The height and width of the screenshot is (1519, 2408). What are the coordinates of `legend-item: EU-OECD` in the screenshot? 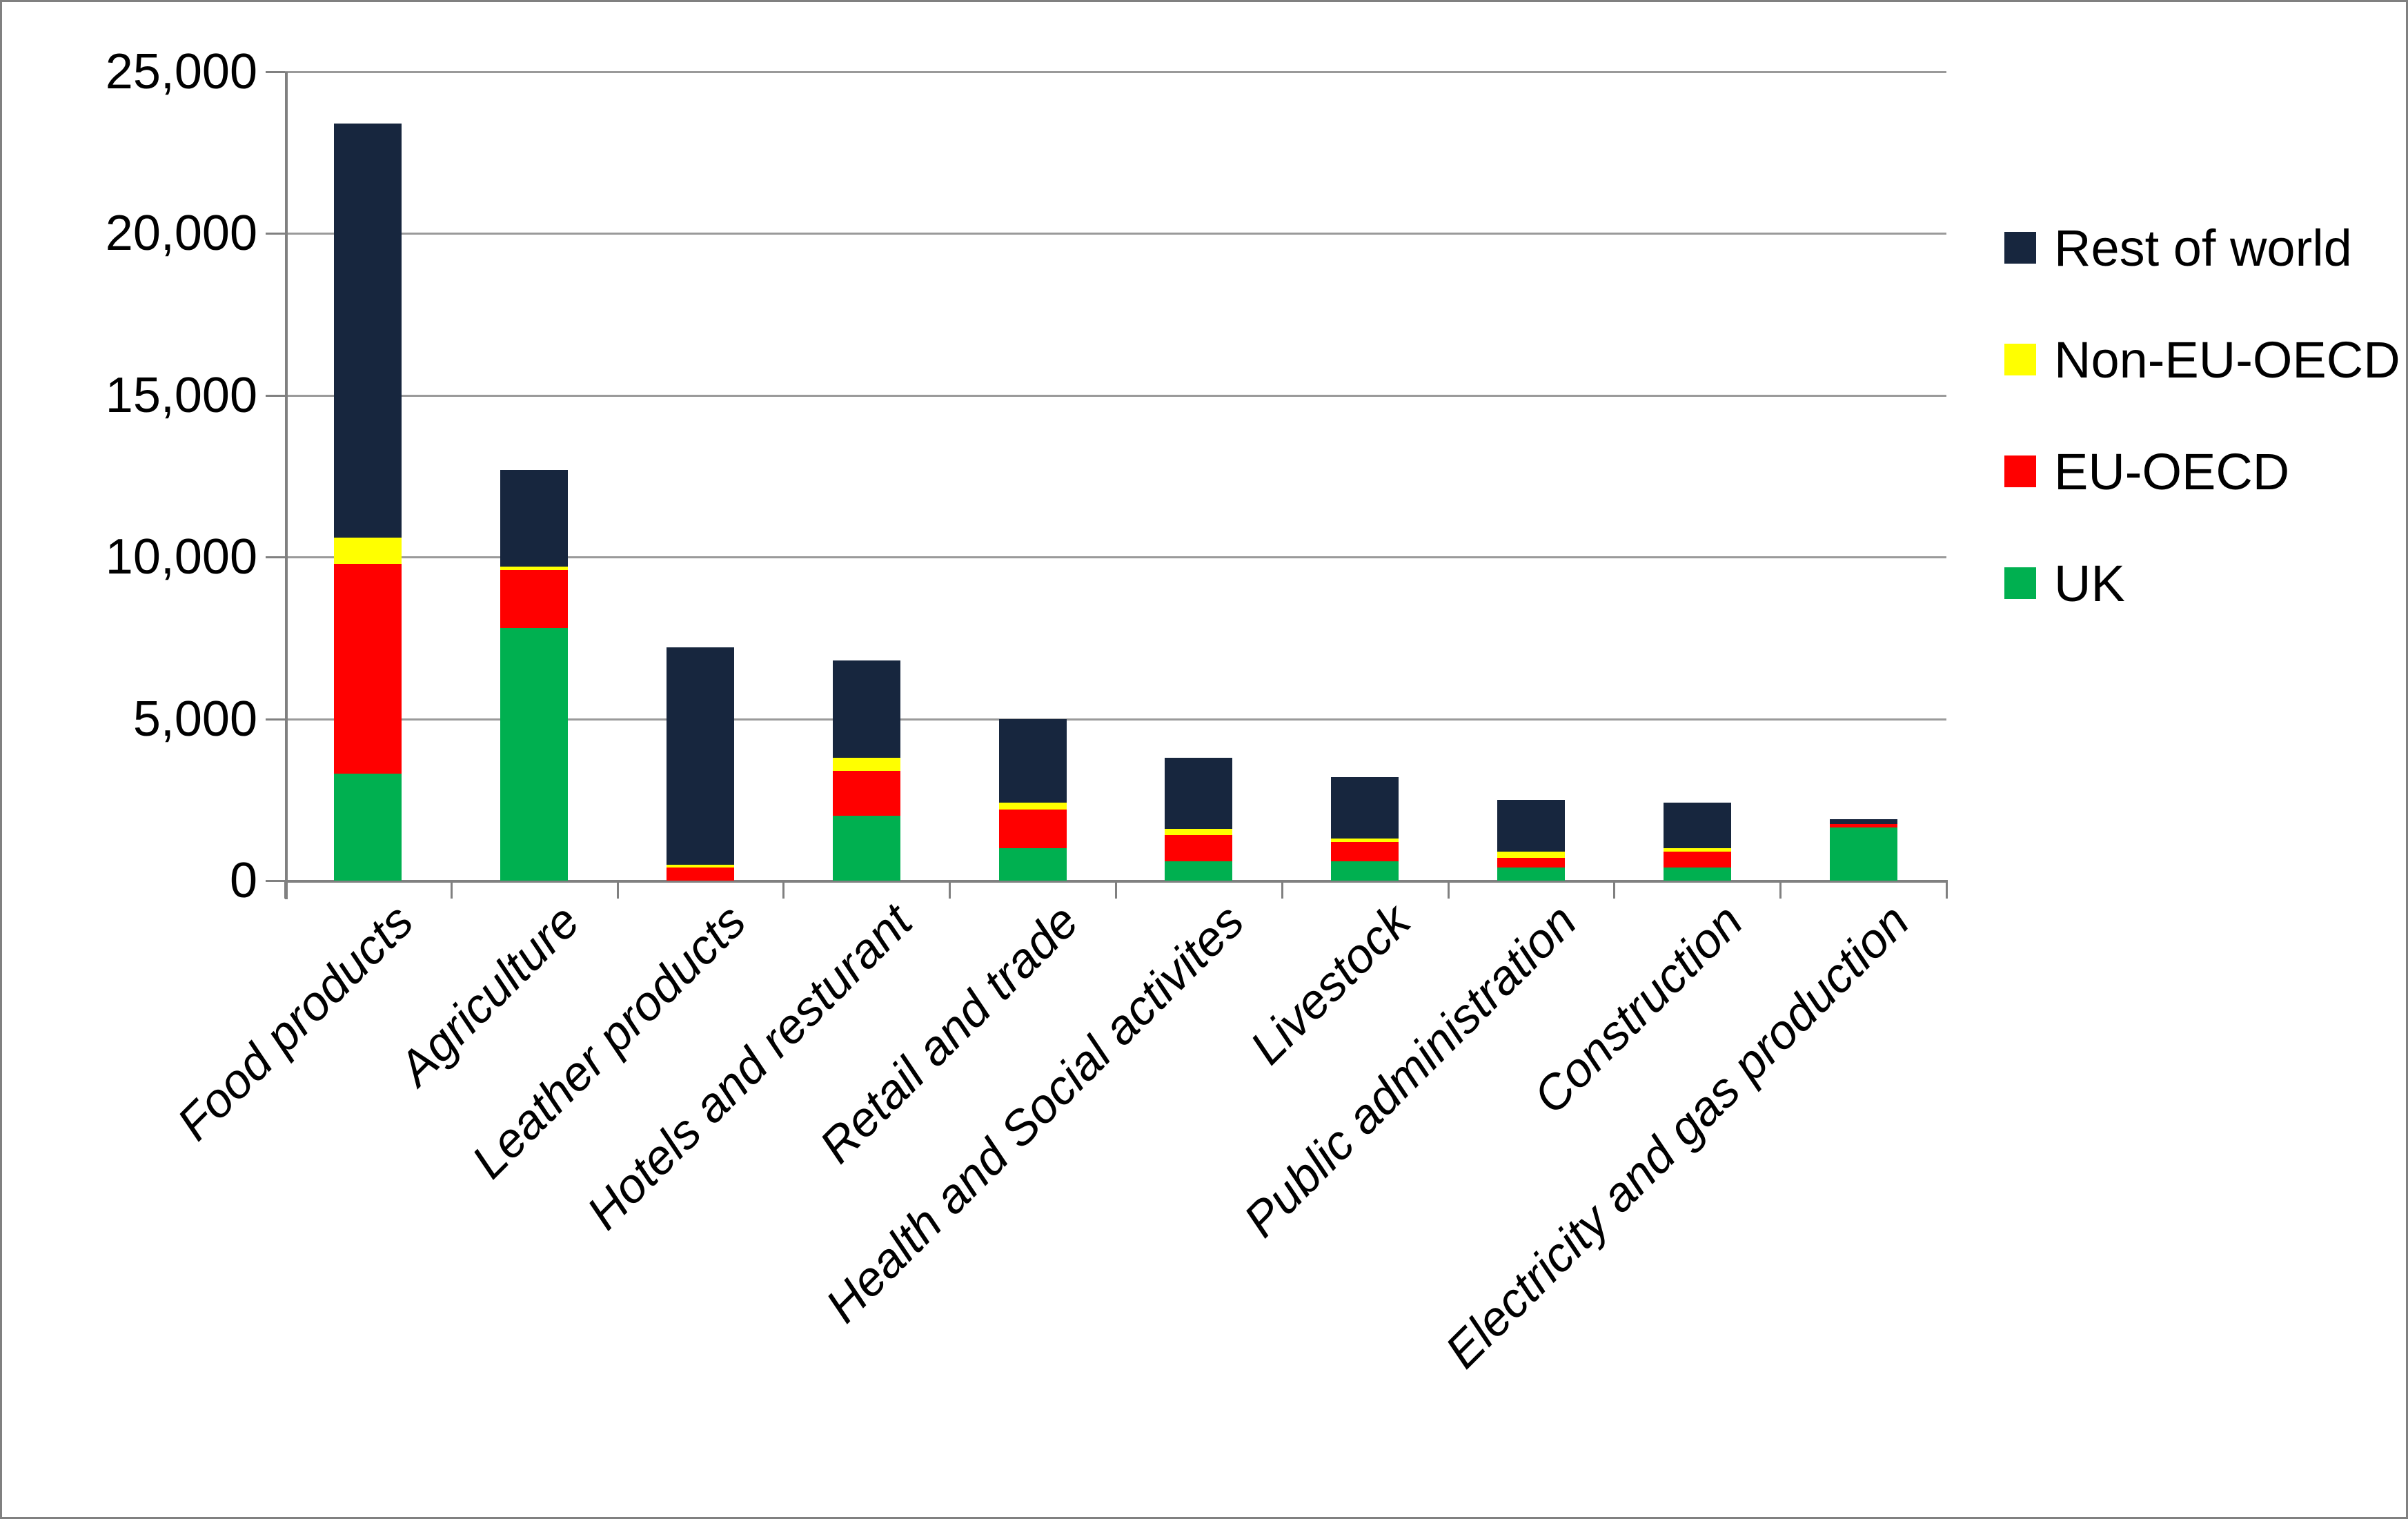 It's located at (2202, 471).